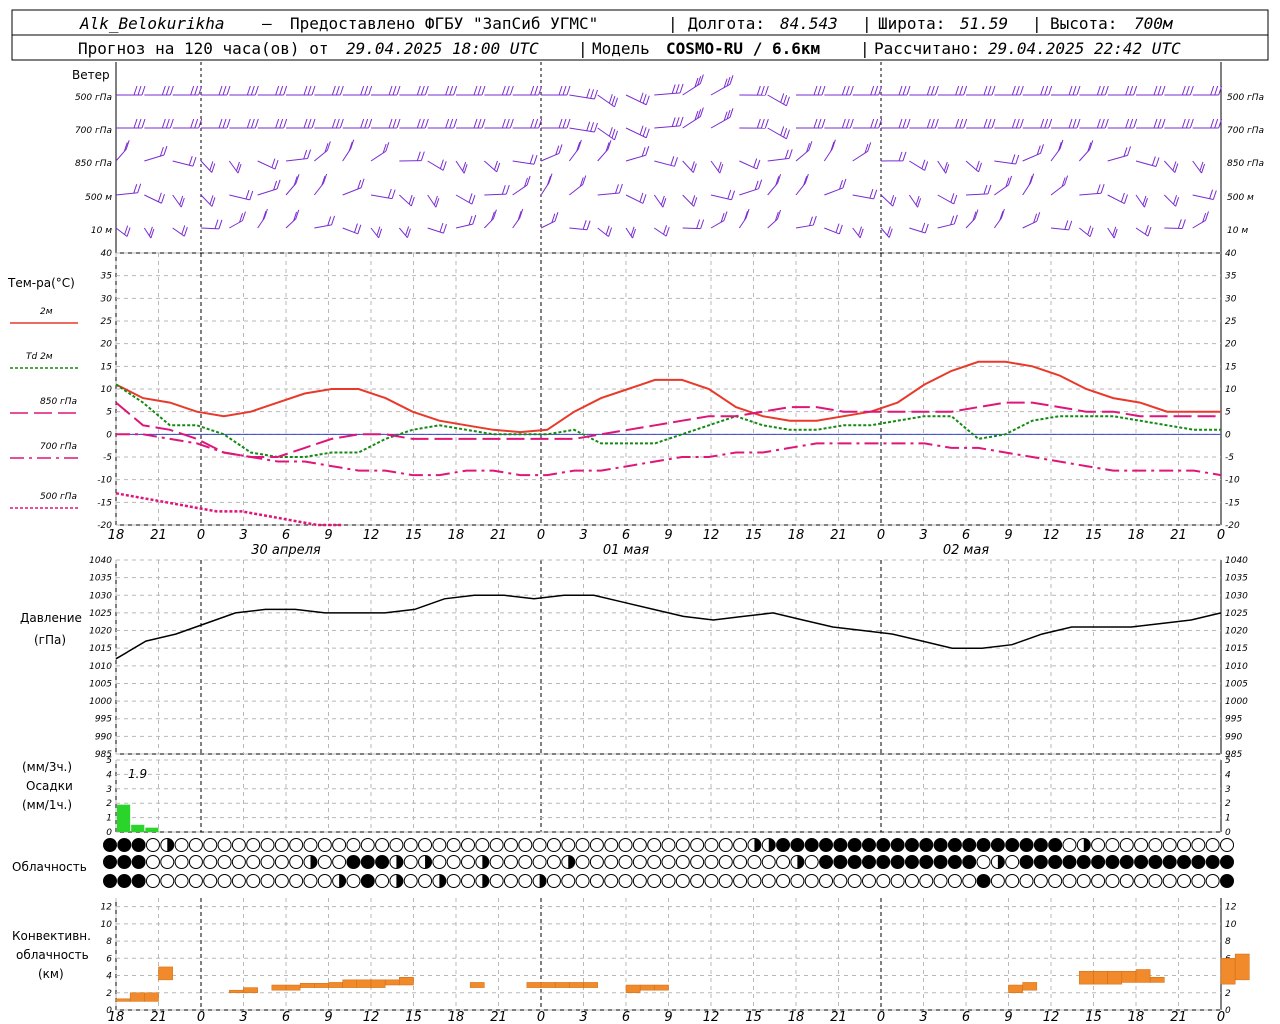 This screenshot has width=1280, height=1024. What do you see at coordinates (753, 535) in the screenshot?
I see `temp-x-hour-label: 15` at bounding box center [753, 535].